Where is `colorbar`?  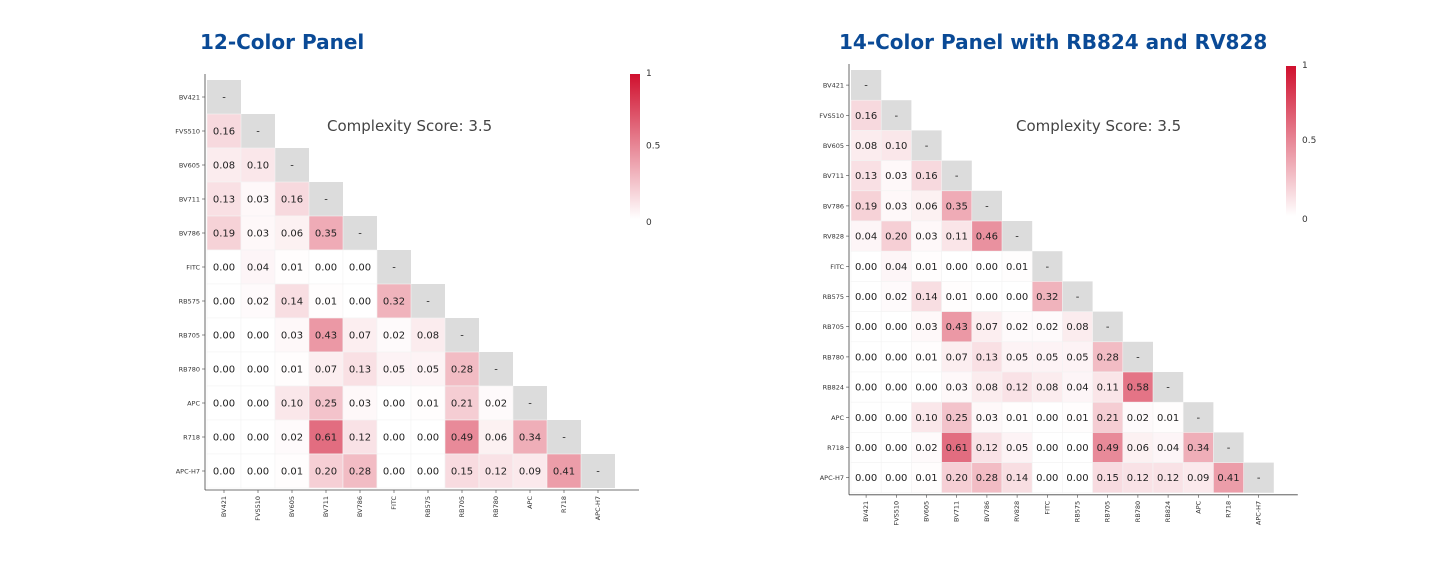
colorbar is located at coordinates (635, 146).